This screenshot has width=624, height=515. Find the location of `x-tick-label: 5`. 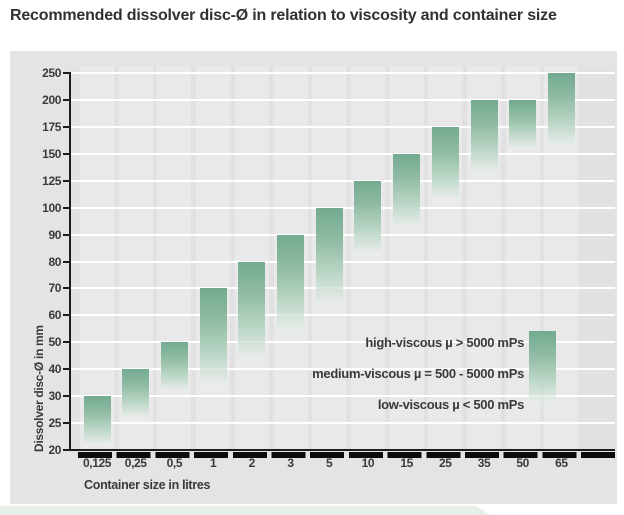

x-tick-label: 5 is located at coordinates (329, 463).